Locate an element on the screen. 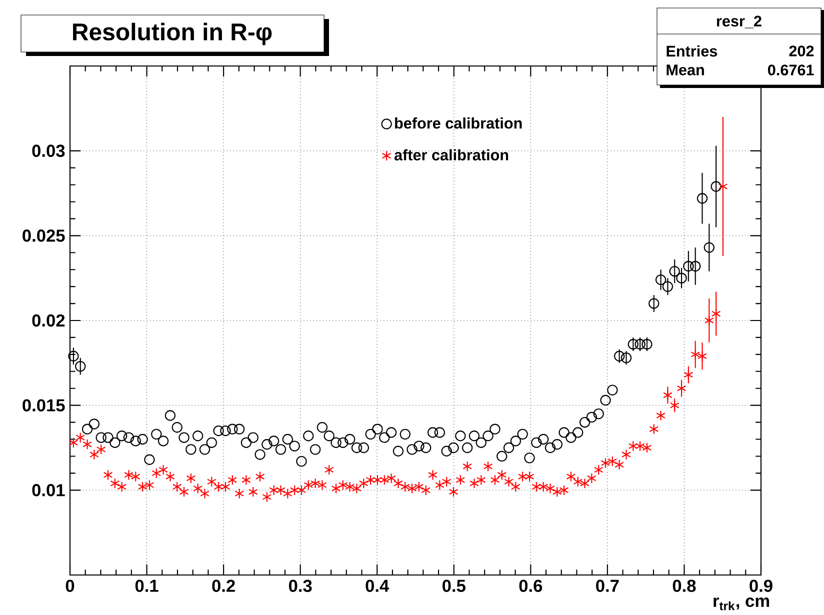 This screenshot has height=615, width=824. text: Entries is located at coordinates (692, 51).